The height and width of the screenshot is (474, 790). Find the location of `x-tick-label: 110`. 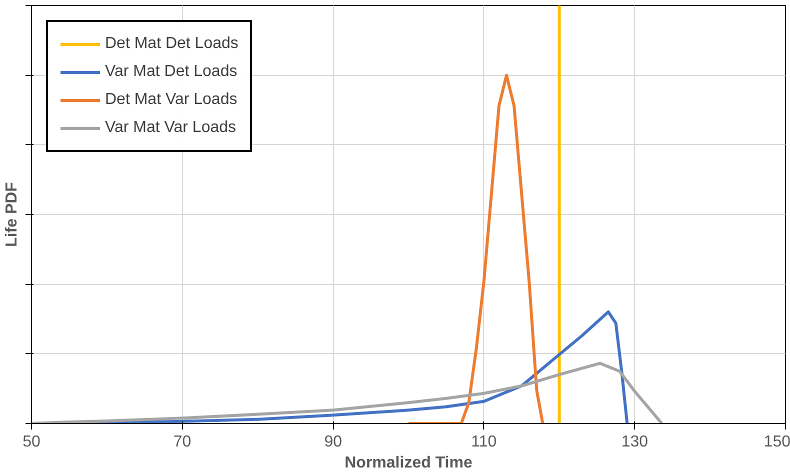

x-tick-label: 110 is located at coordinates (484, 442).